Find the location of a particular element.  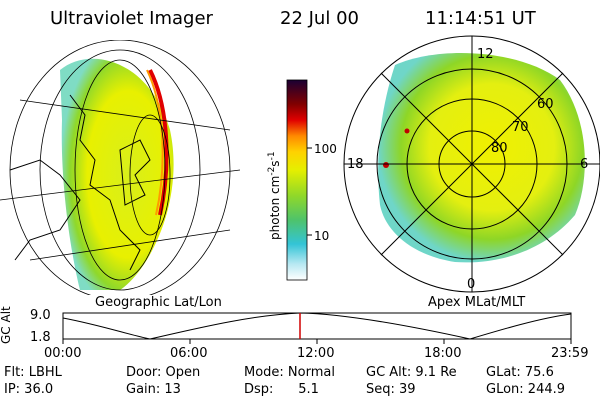

door-info: Door: Open is located at coordinates (163, 372).